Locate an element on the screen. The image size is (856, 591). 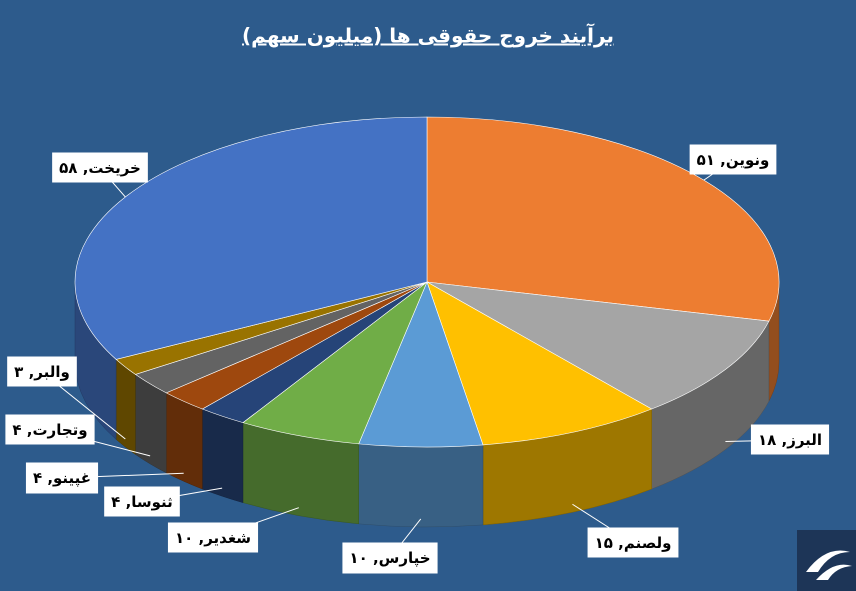
data-label: غپینو, ۴ is located at coordinates (62, 478).